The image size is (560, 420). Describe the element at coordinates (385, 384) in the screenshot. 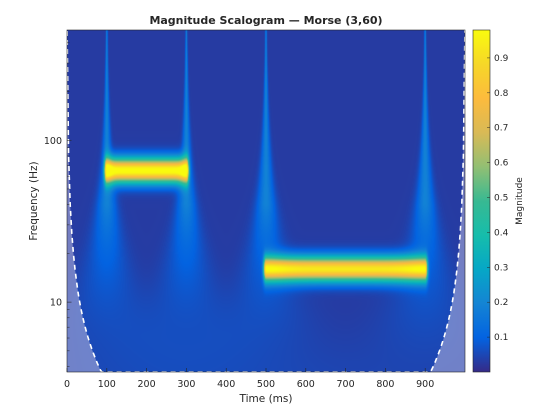

I see `x-tick-label: 800` at that location.